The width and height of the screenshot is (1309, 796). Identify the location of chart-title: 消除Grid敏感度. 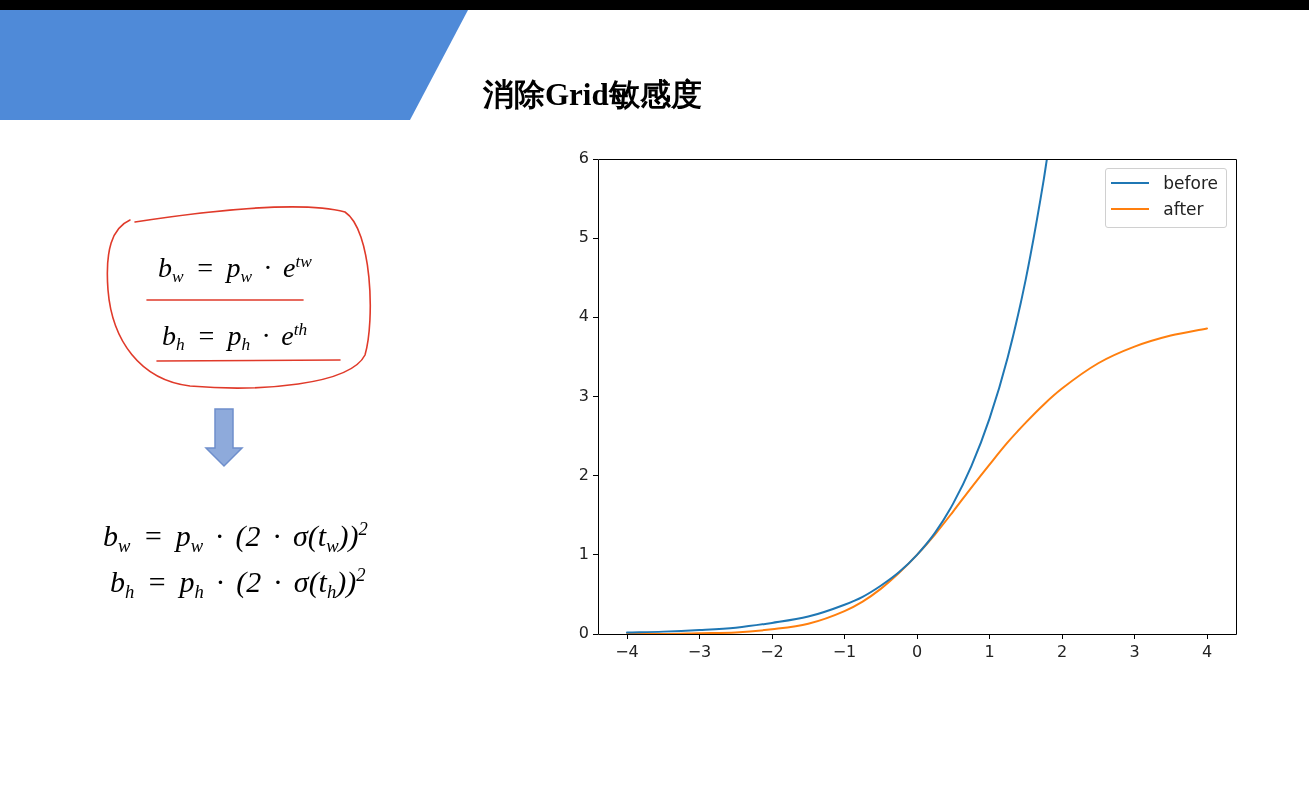
(592, 94).